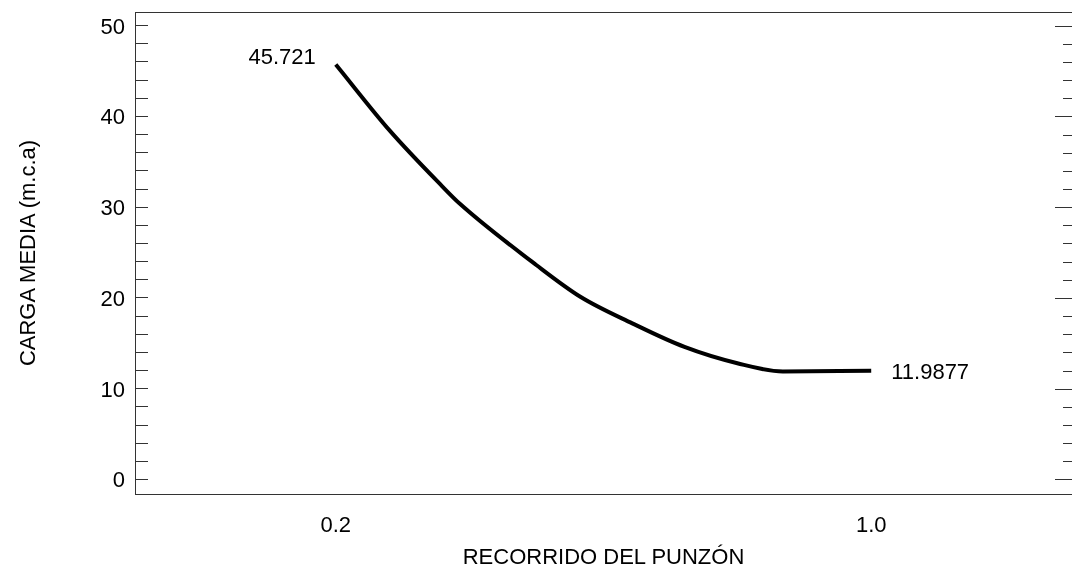 The height and width of the screenshot is (570, 1072). I want to click on y-axis-title: CARGA MEDIA (m.c.a), so click(28, 253).